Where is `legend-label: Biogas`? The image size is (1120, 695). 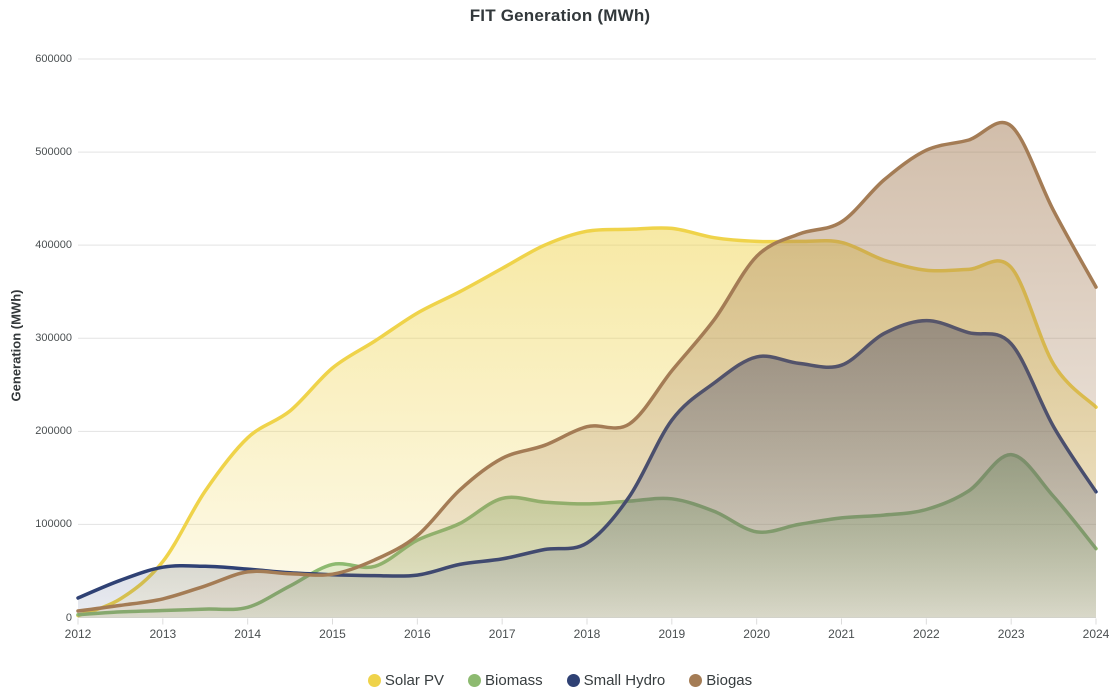
legend-label: Biogas is located at coordinates (729, 680).